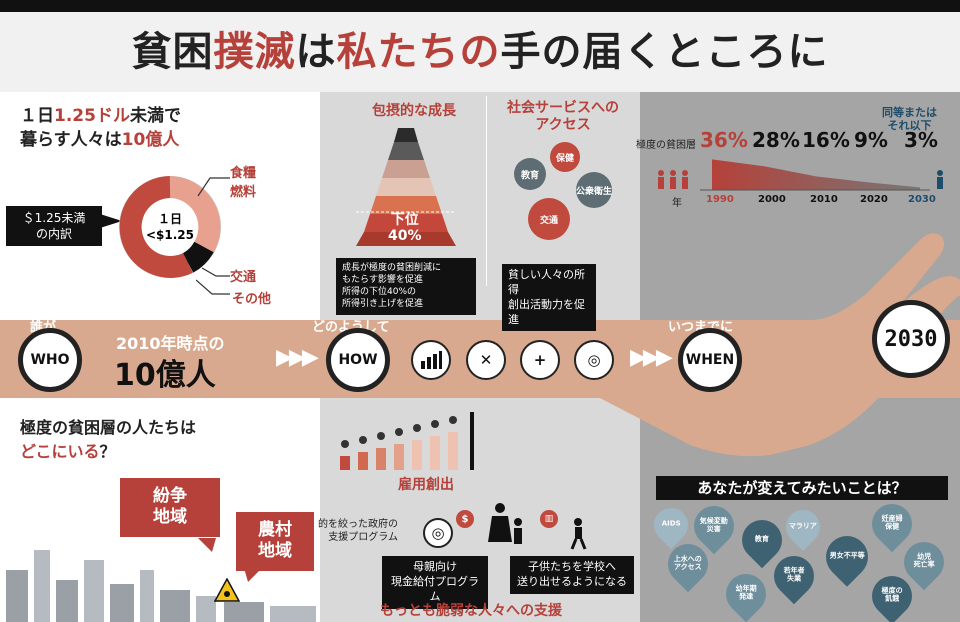  Describe the element at coordinates (100, 128) in the screenshot. I see `left-heading: １日1.25ドル未満で 暮らす人々は10億人` at that location.